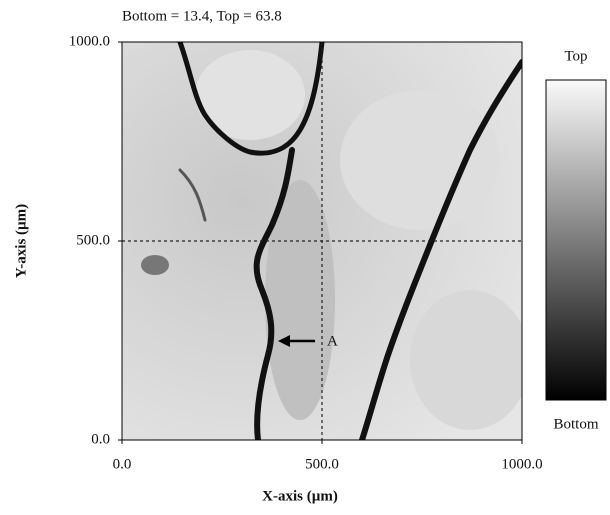 Image resolution: width=610 pixels, height=515 pixels. I want to click on x-tick-label: 1000.0, so click(521, 464).